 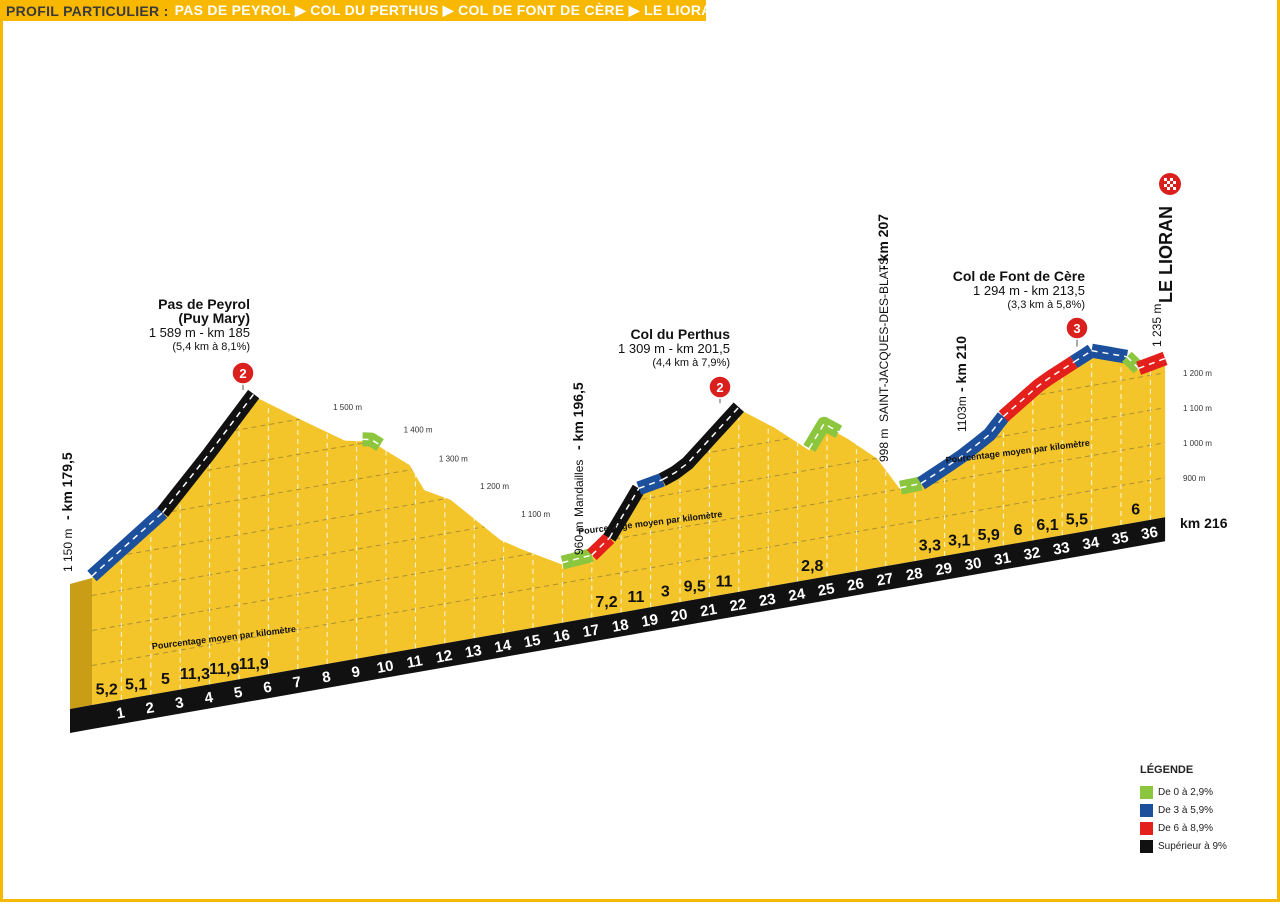 What do you see at coordinates (443, 657) in the screenshot?
I see `km-tick-label: 12` at bounding box center [443, 657].